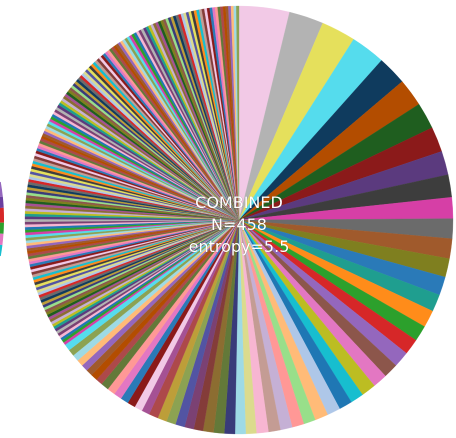 This screenshot has width=456, height=438. Describe the element at coordinates (239, 246) in the screenshot. I see `center-label-line-3: entropy=5.5` at that location.